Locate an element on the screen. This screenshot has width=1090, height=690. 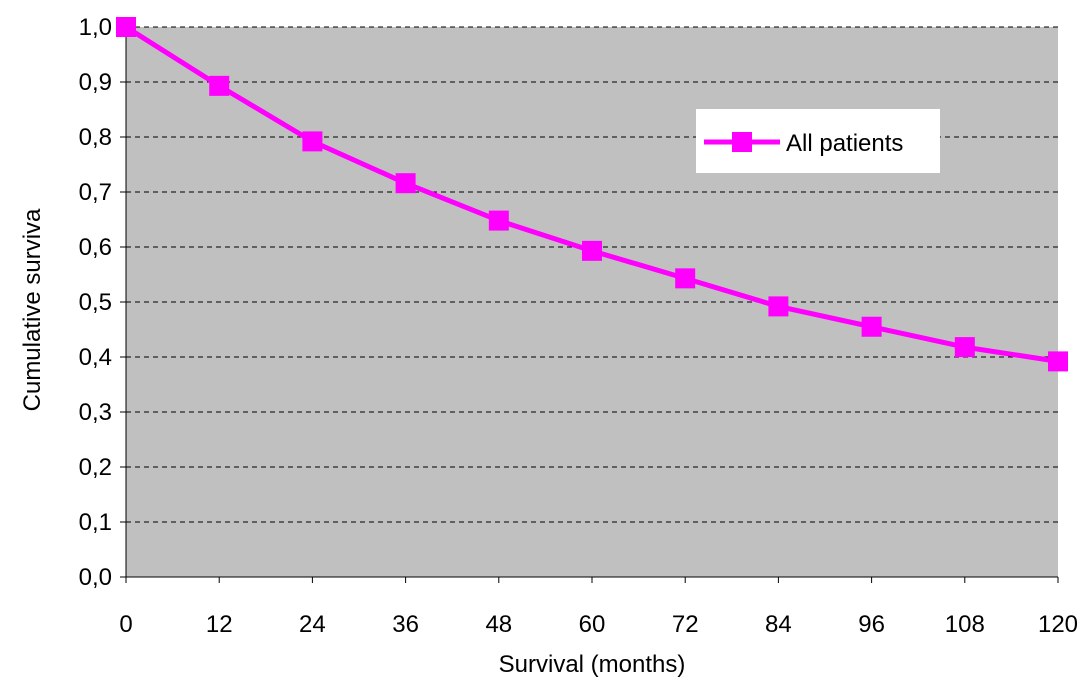
legend-label: All patients is located at coordinates (844, 143).